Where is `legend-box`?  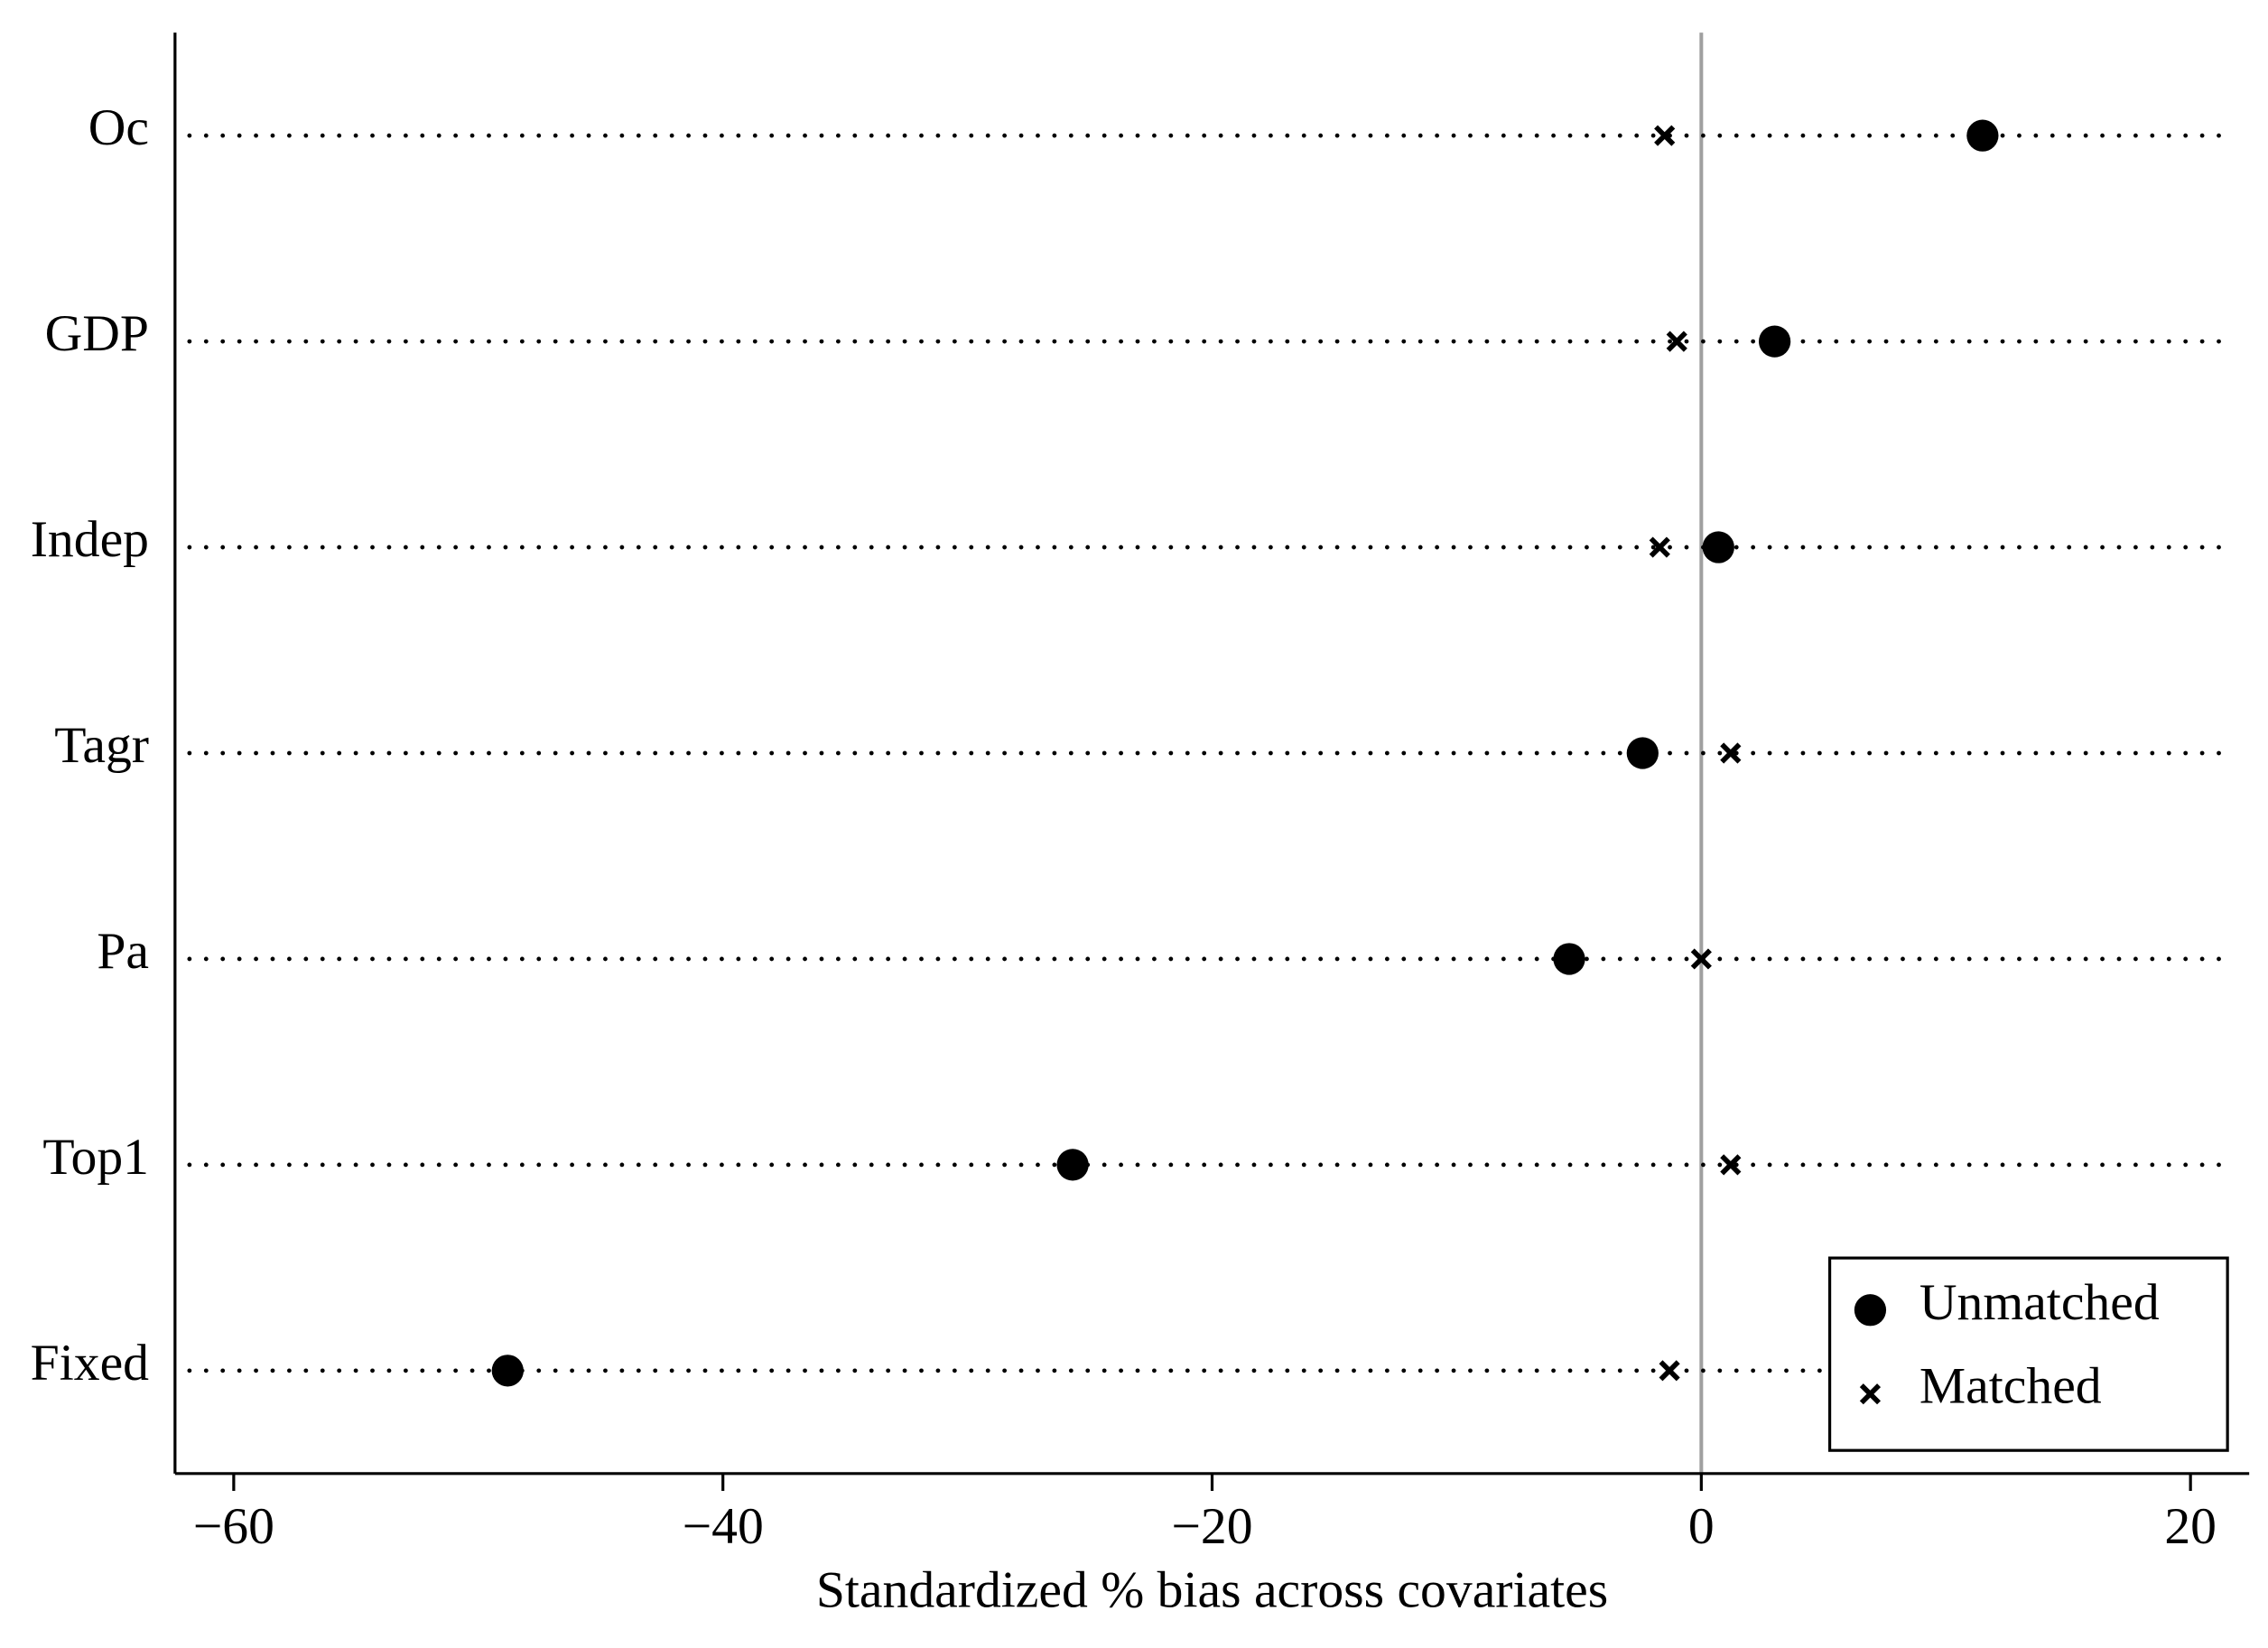 legend-box is located at coordinates (2028, 1354).